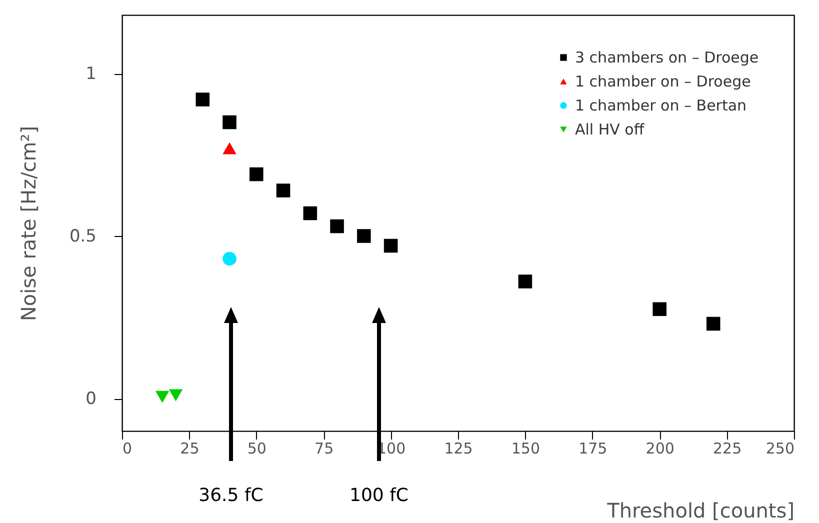  I want to click on text: 36.5 fC, so click(231, 495).